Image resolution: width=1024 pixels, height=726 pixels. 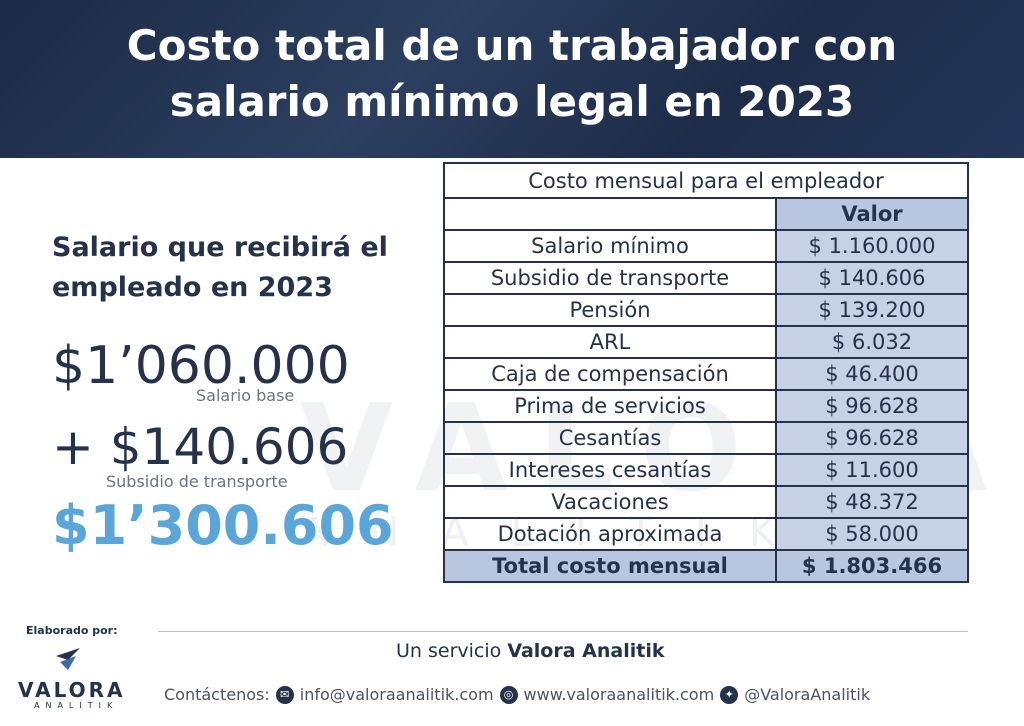 I want to click on table-row: ARL $ 6.032, so click(x=706, y=342).